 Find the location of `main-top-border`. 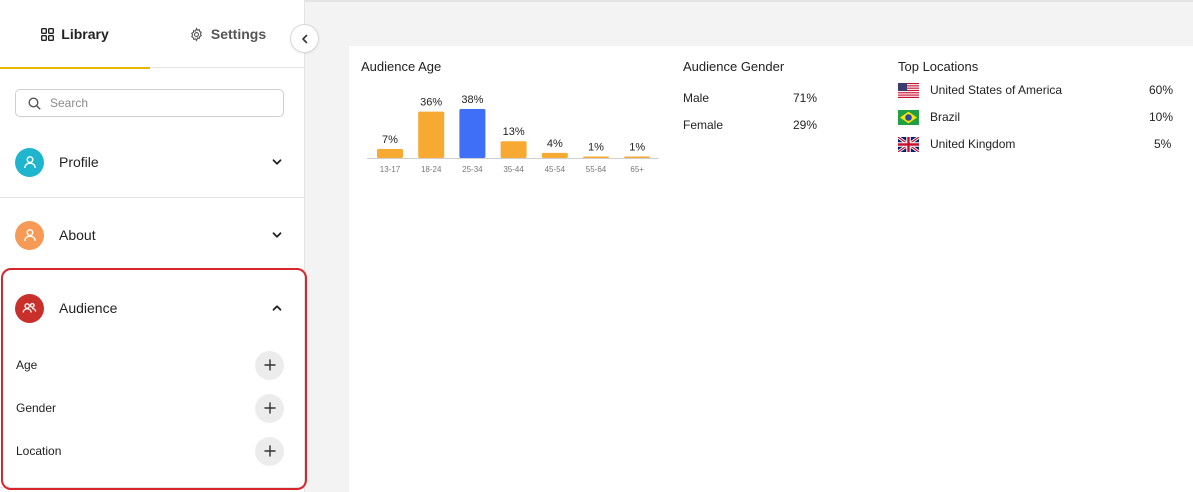

main-top-border is located at coordinates (749, 1).